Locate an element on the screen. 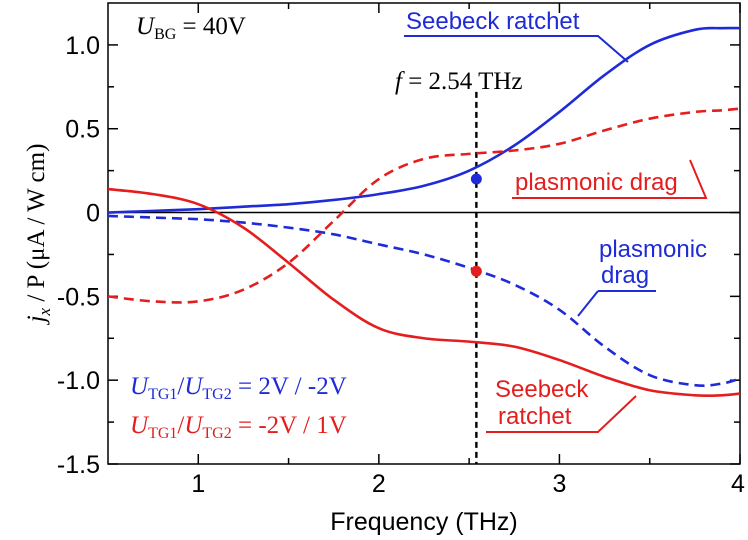 The width and height of the screenshot is (748, 540). x-tick-label: 2 is located at coordinates (379, 484).